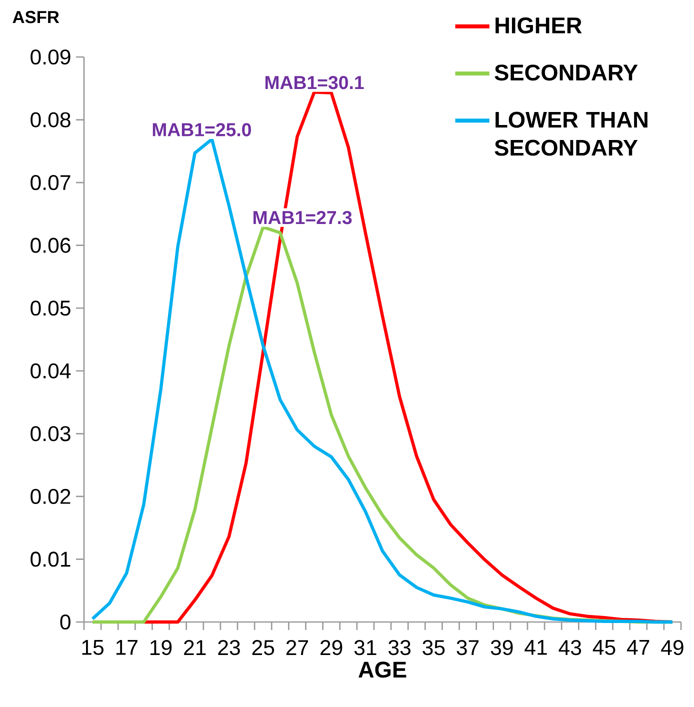  I want to click on x-tick-label: 21, so click(195, 647).